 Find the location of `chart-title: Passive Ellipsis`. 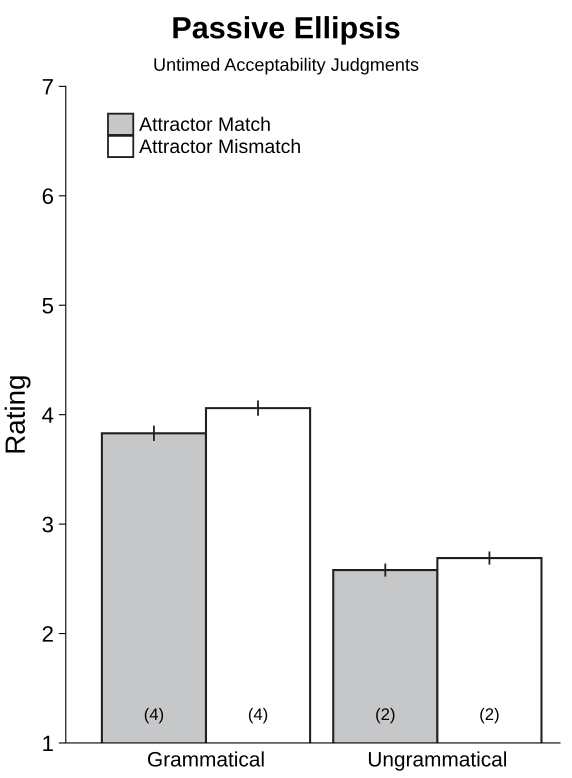

chart-title: Passive Ellipsis is located at coordinates (286, 30).